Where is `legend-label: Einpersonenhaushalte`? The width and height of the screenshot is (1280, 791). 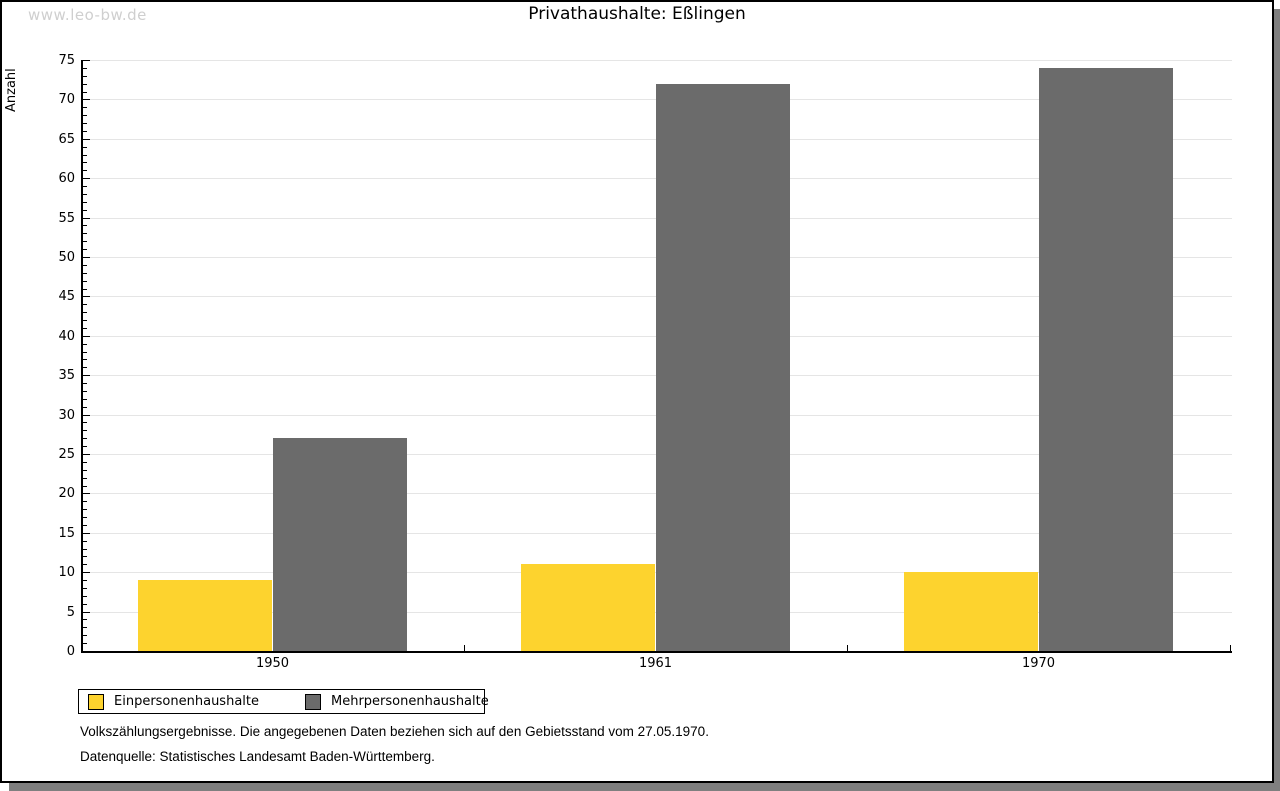
legend-label: Einpersonenhaushalte is located at coordinates (186, 701).